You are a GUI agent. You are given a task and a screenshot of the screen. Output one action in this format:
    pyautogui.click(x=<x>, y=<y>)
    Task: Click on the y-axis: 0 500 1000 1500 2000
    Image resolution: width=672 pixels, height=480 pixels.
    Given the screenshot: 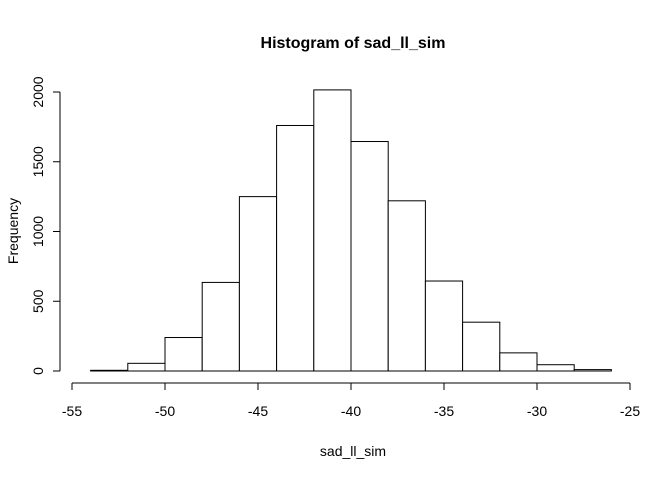 What is the action you would take?
    pyautogui.click(x=45, y=225)
    